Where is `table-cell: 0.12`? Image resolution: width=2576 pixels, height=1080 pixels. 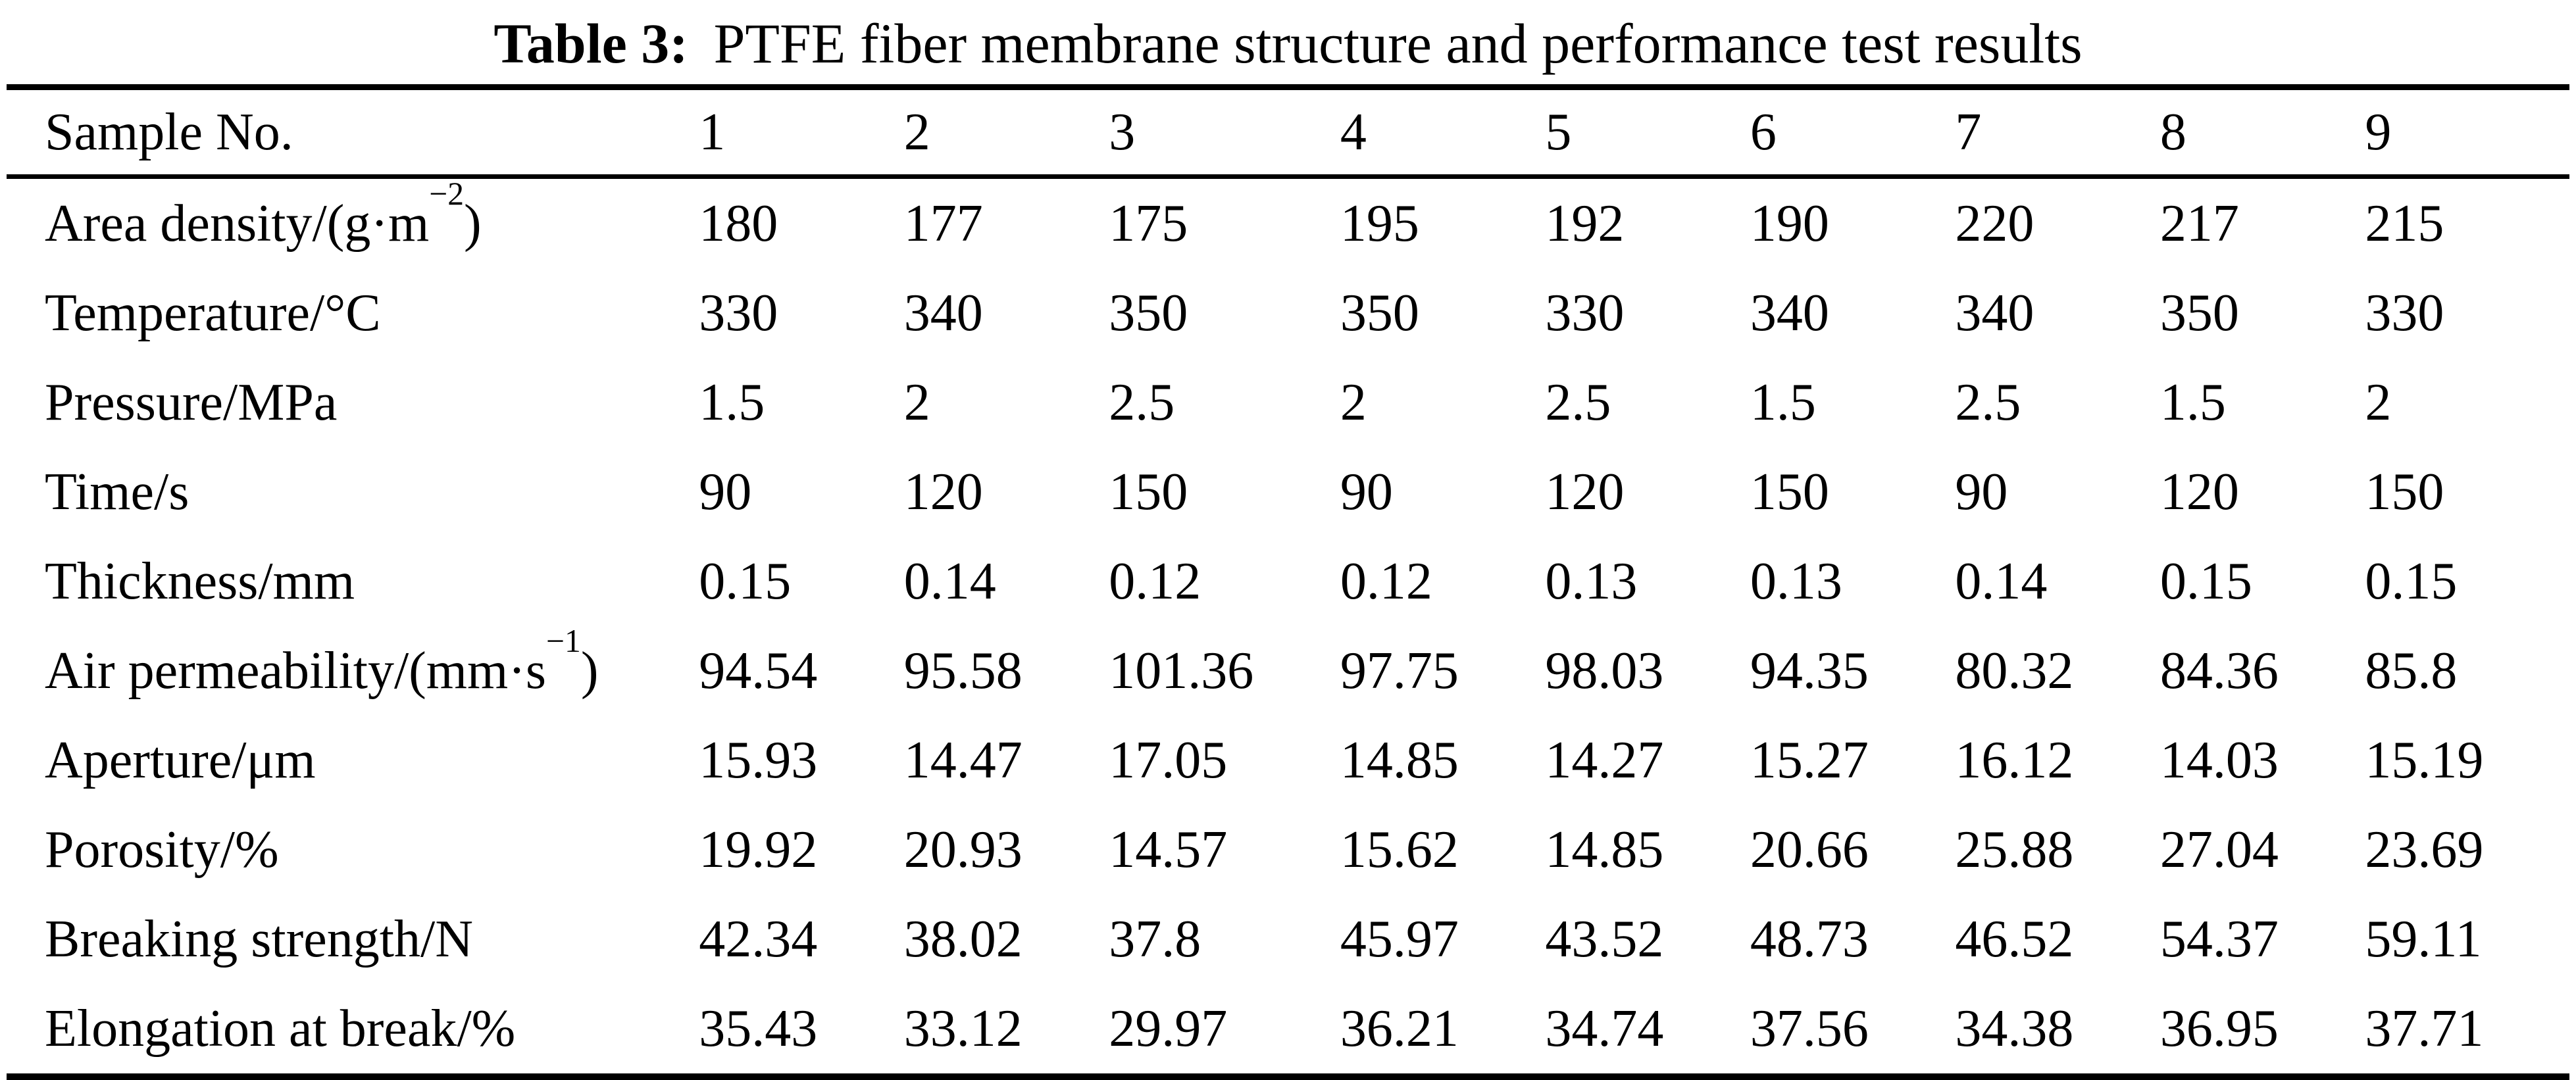 table-cell: 0.12 is located at coordinates (1386, 581).